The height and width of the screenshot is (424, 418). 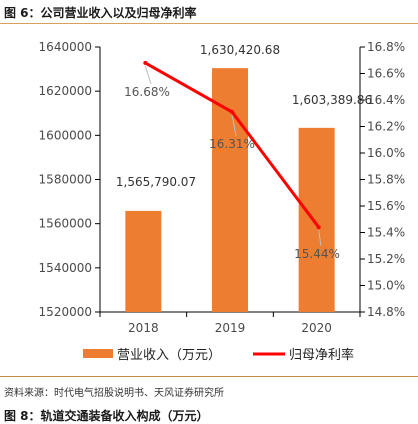 I want to click on revenue-data-label: 1,603,389.86, so click(x=332, y=100).